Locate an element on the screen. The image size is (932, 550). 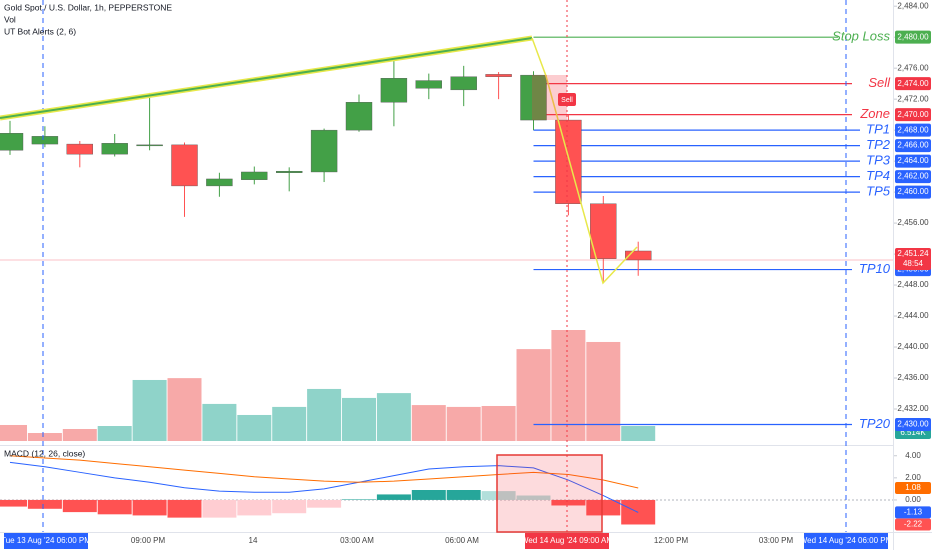
level-price-label: 2,464.00 is located at coordinates (913, 160).